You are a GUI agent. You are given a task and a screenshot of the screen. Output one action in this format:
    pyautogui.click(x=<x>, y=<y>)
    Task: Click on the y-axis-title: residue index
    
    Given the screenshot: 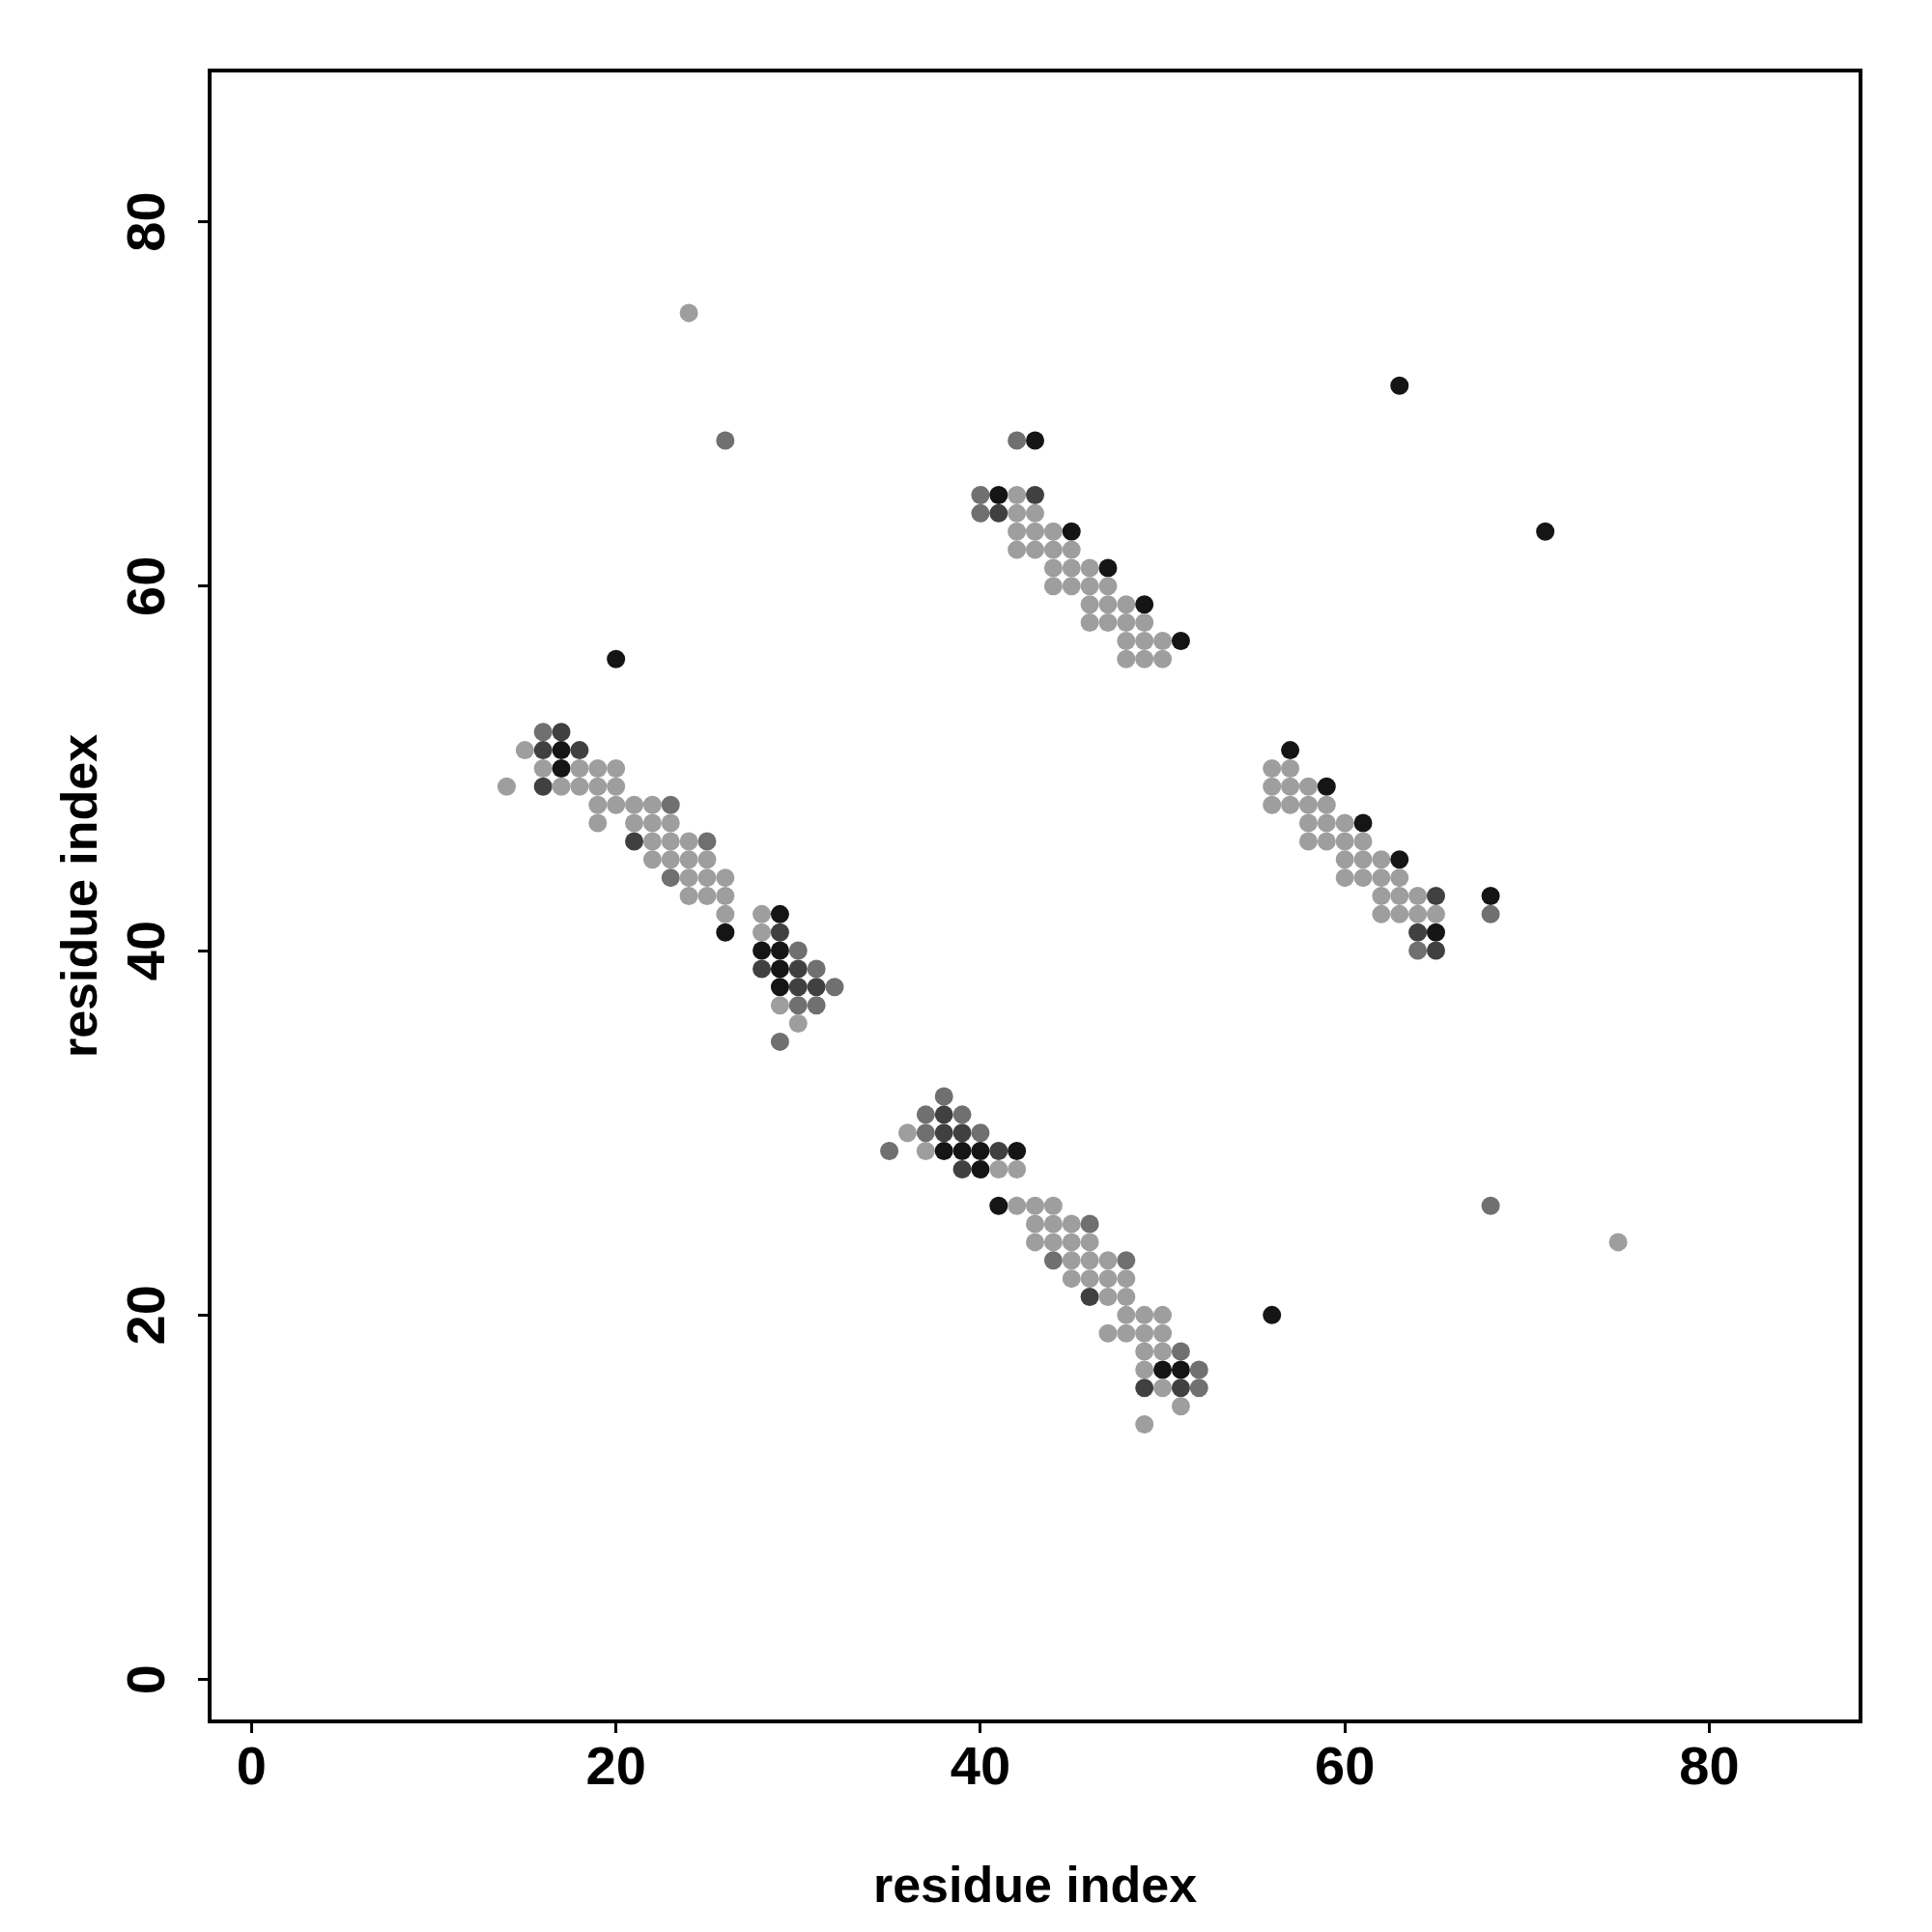 What is the action you would take?
    pyautogui.click(x=78, y=896)
    